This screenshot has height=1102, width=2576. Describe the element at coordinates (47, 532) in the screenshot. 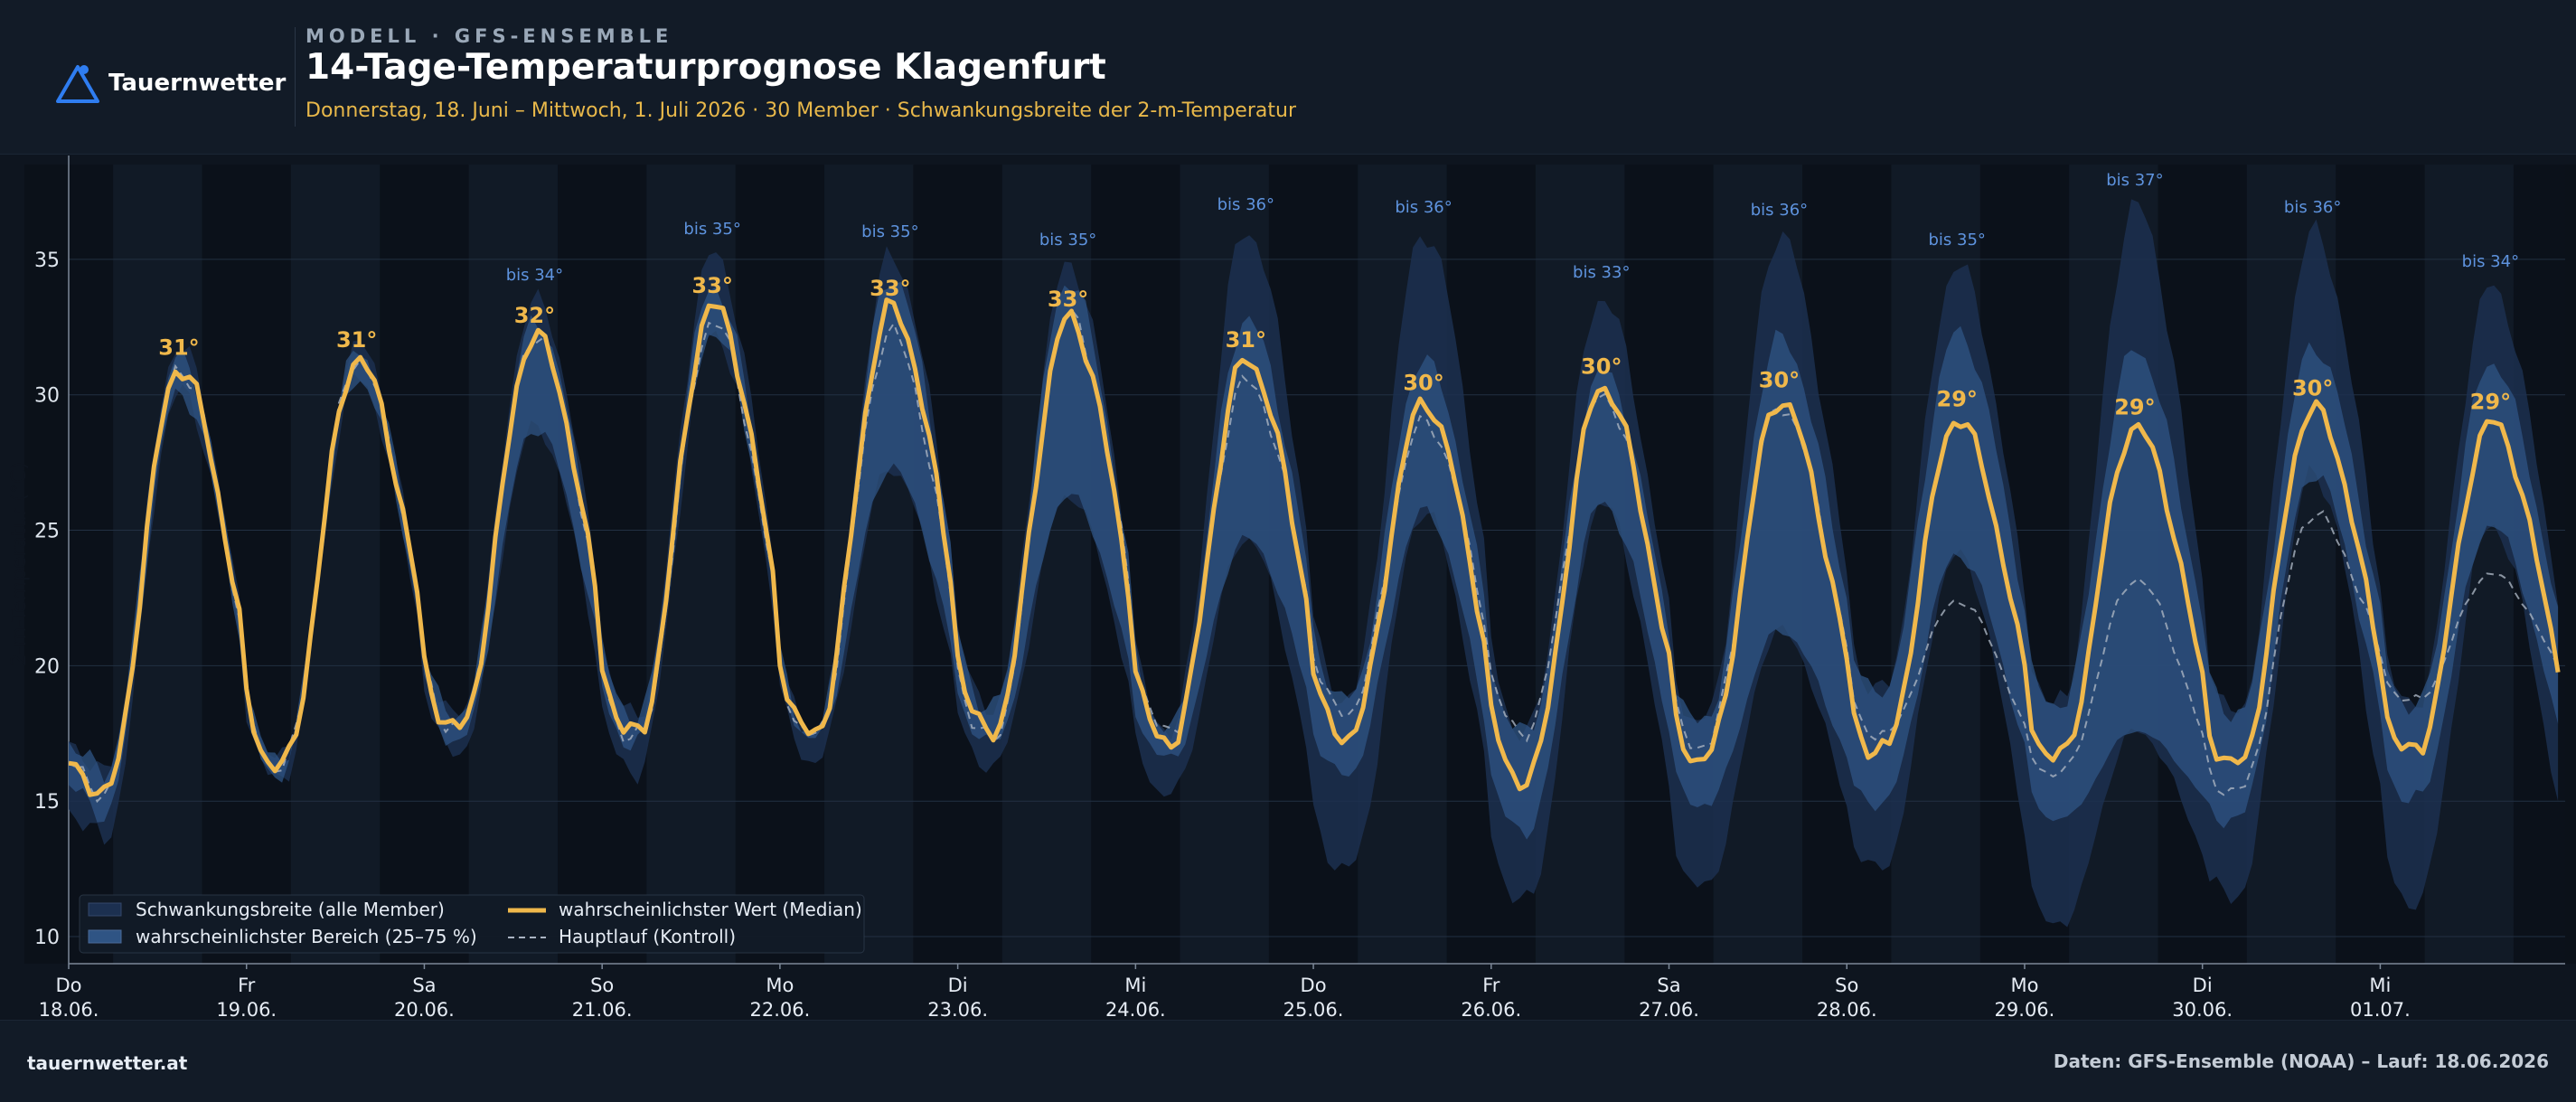

I see `y-tick-label: 25` at that location.